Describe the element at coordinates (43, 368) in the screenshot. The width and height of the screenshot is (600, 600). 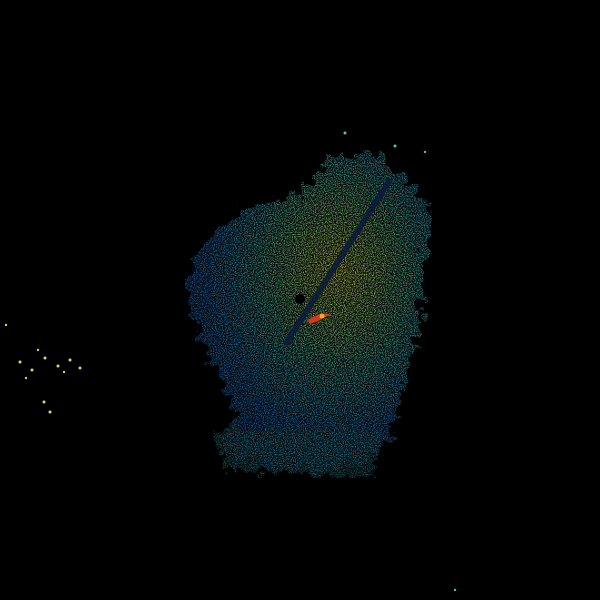
I see `left-speckles` at that location.